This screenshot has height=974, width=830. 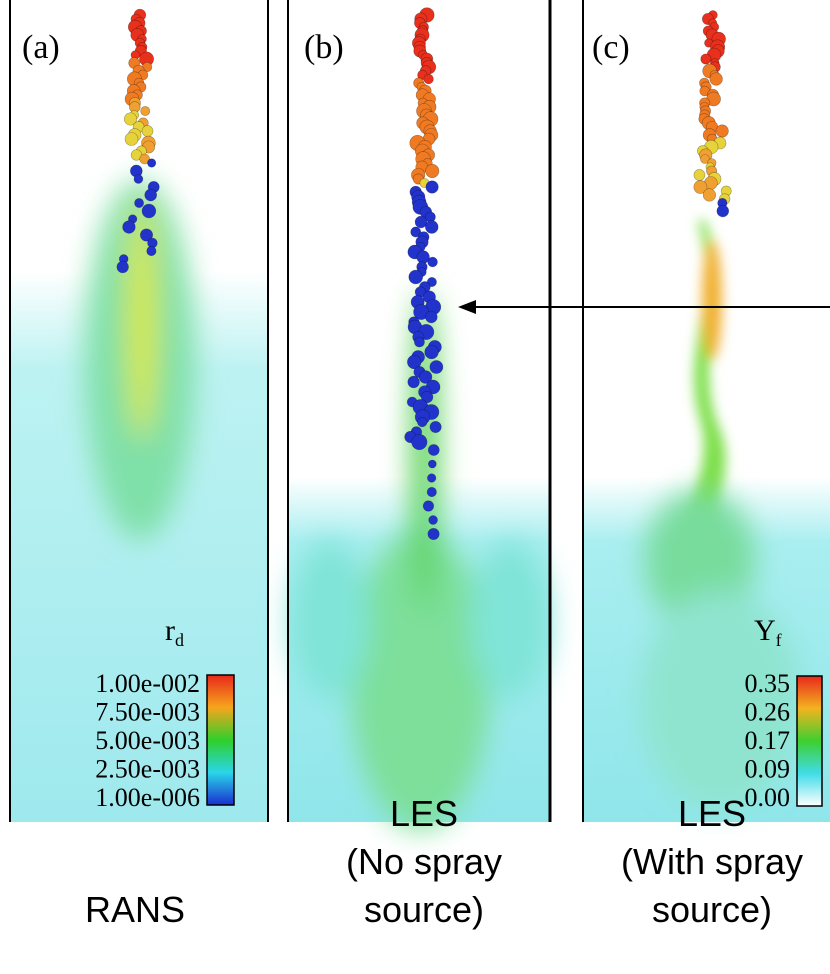 I want to click on panel-caption: (With spray, so click(x=712, y=861).